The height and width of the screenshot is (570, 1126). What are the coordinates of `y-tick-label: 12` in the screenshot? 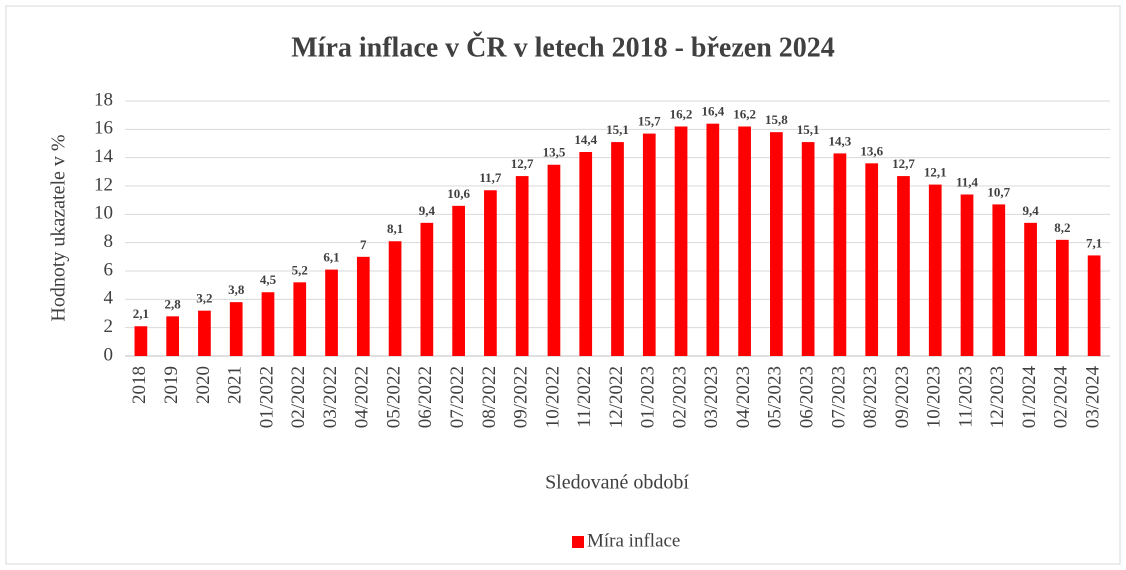 It's located at (103, 184).